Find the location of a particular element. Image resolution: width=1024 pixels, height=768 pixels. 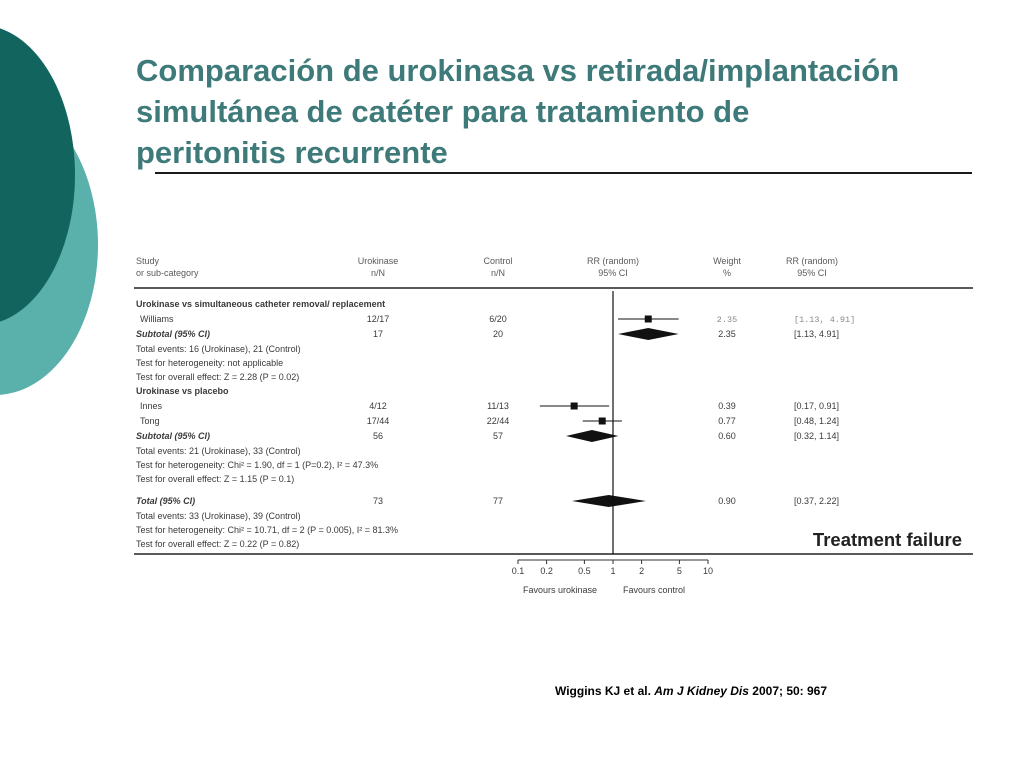

subtotal-0-ci-text: [1.13, 4.91] is located at coordinates (816, 334).